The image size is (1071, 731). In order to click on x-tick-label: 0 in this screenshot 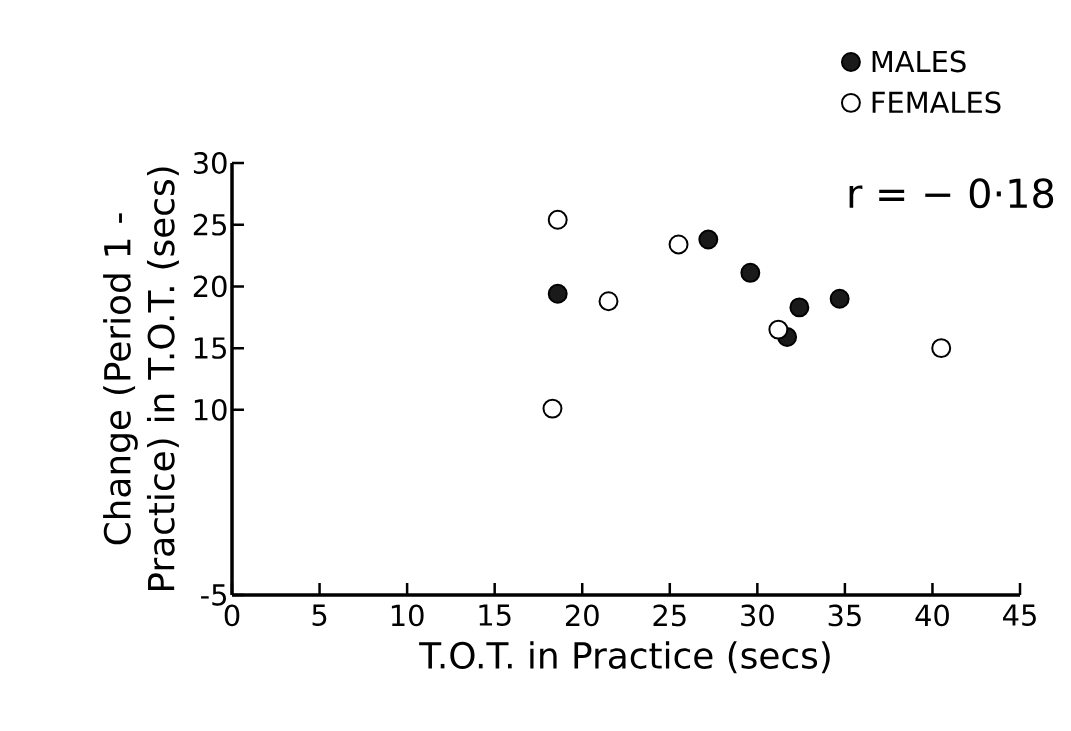, I will do `click(232, 615)`.